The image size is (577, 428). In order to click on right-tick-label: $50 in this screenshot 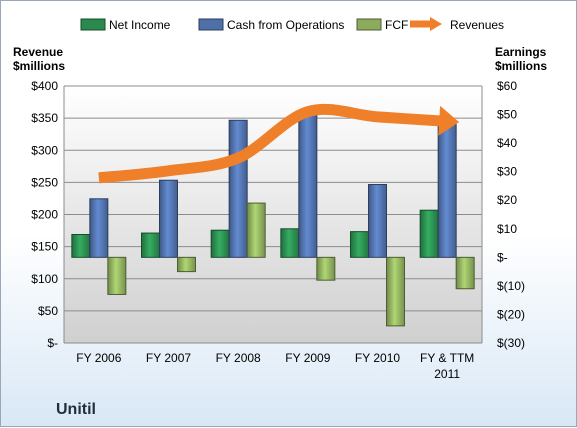, I will do `click(507, 115)`.